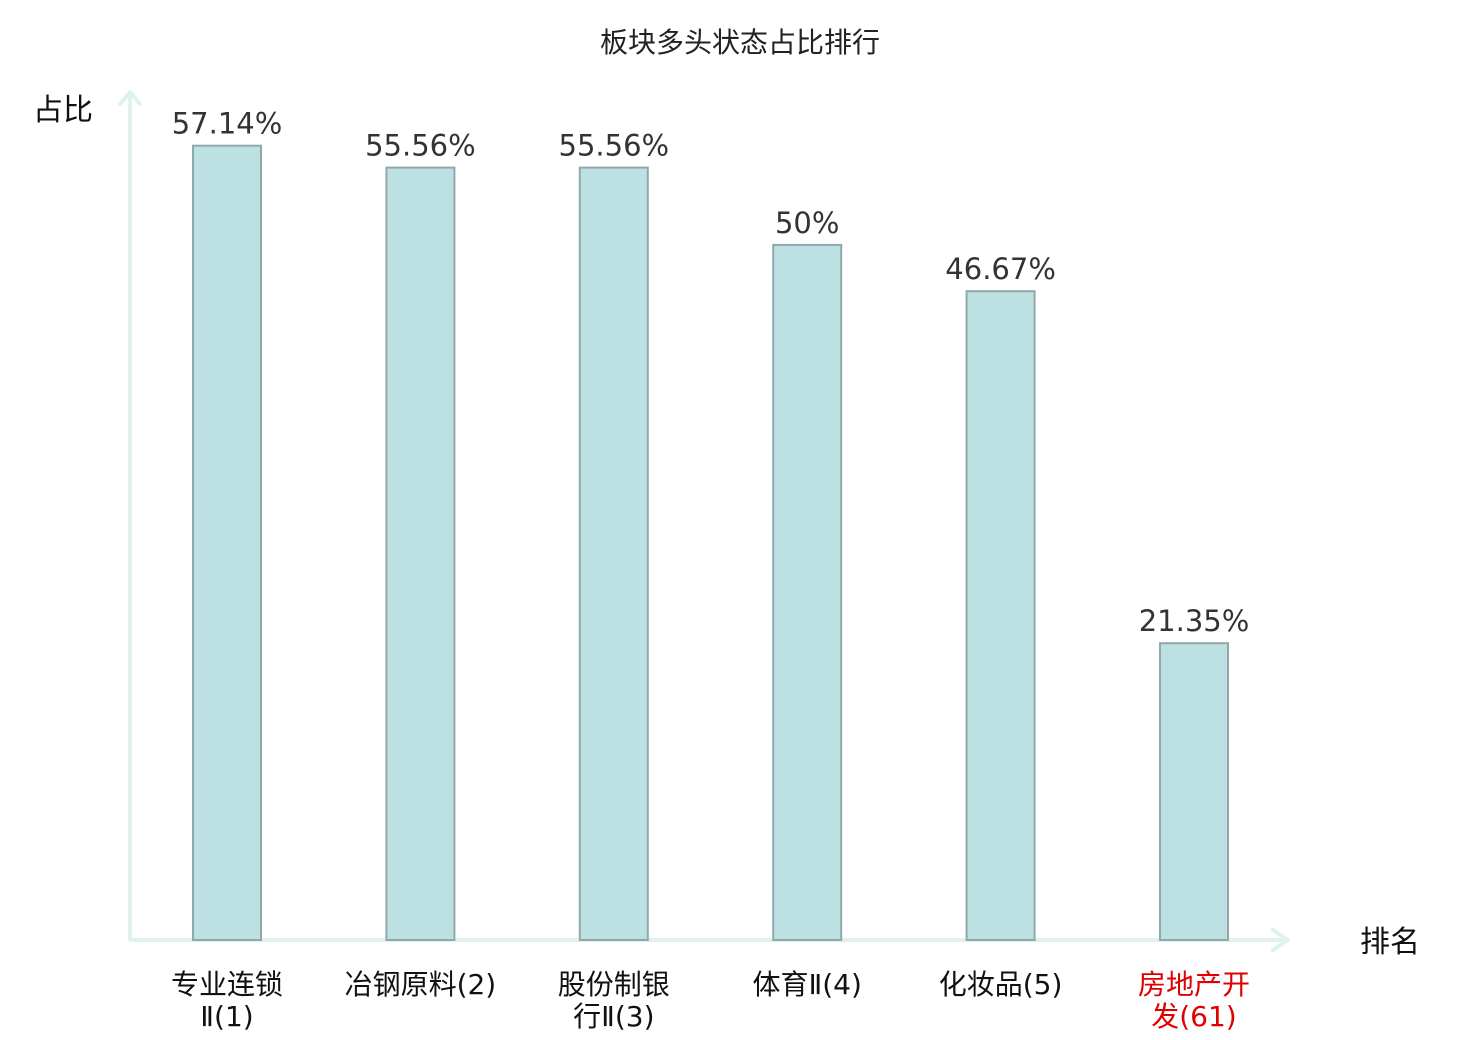 The image size is (1480, 1040). Describe the element at coordinates (421, 984) in the screenshot. I see `category-label: 冶钢原料(2)` at that location.